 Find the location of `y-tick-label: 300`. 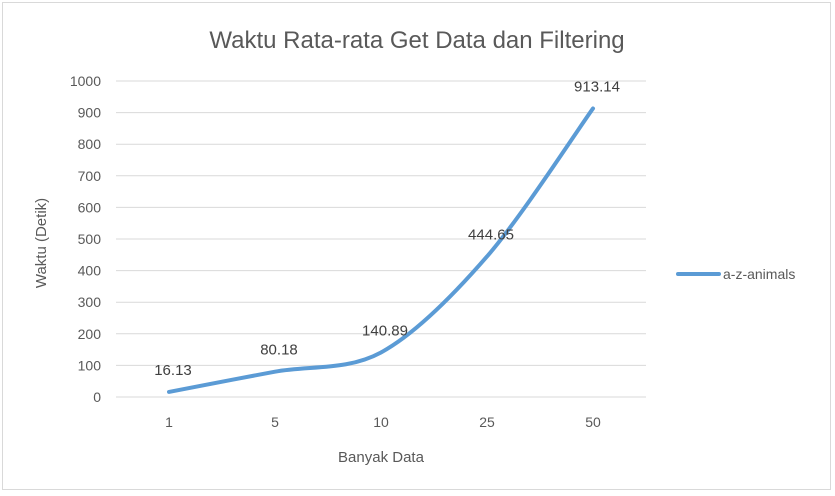

y-tick-label: 300 is located at coordinates (90, 302).